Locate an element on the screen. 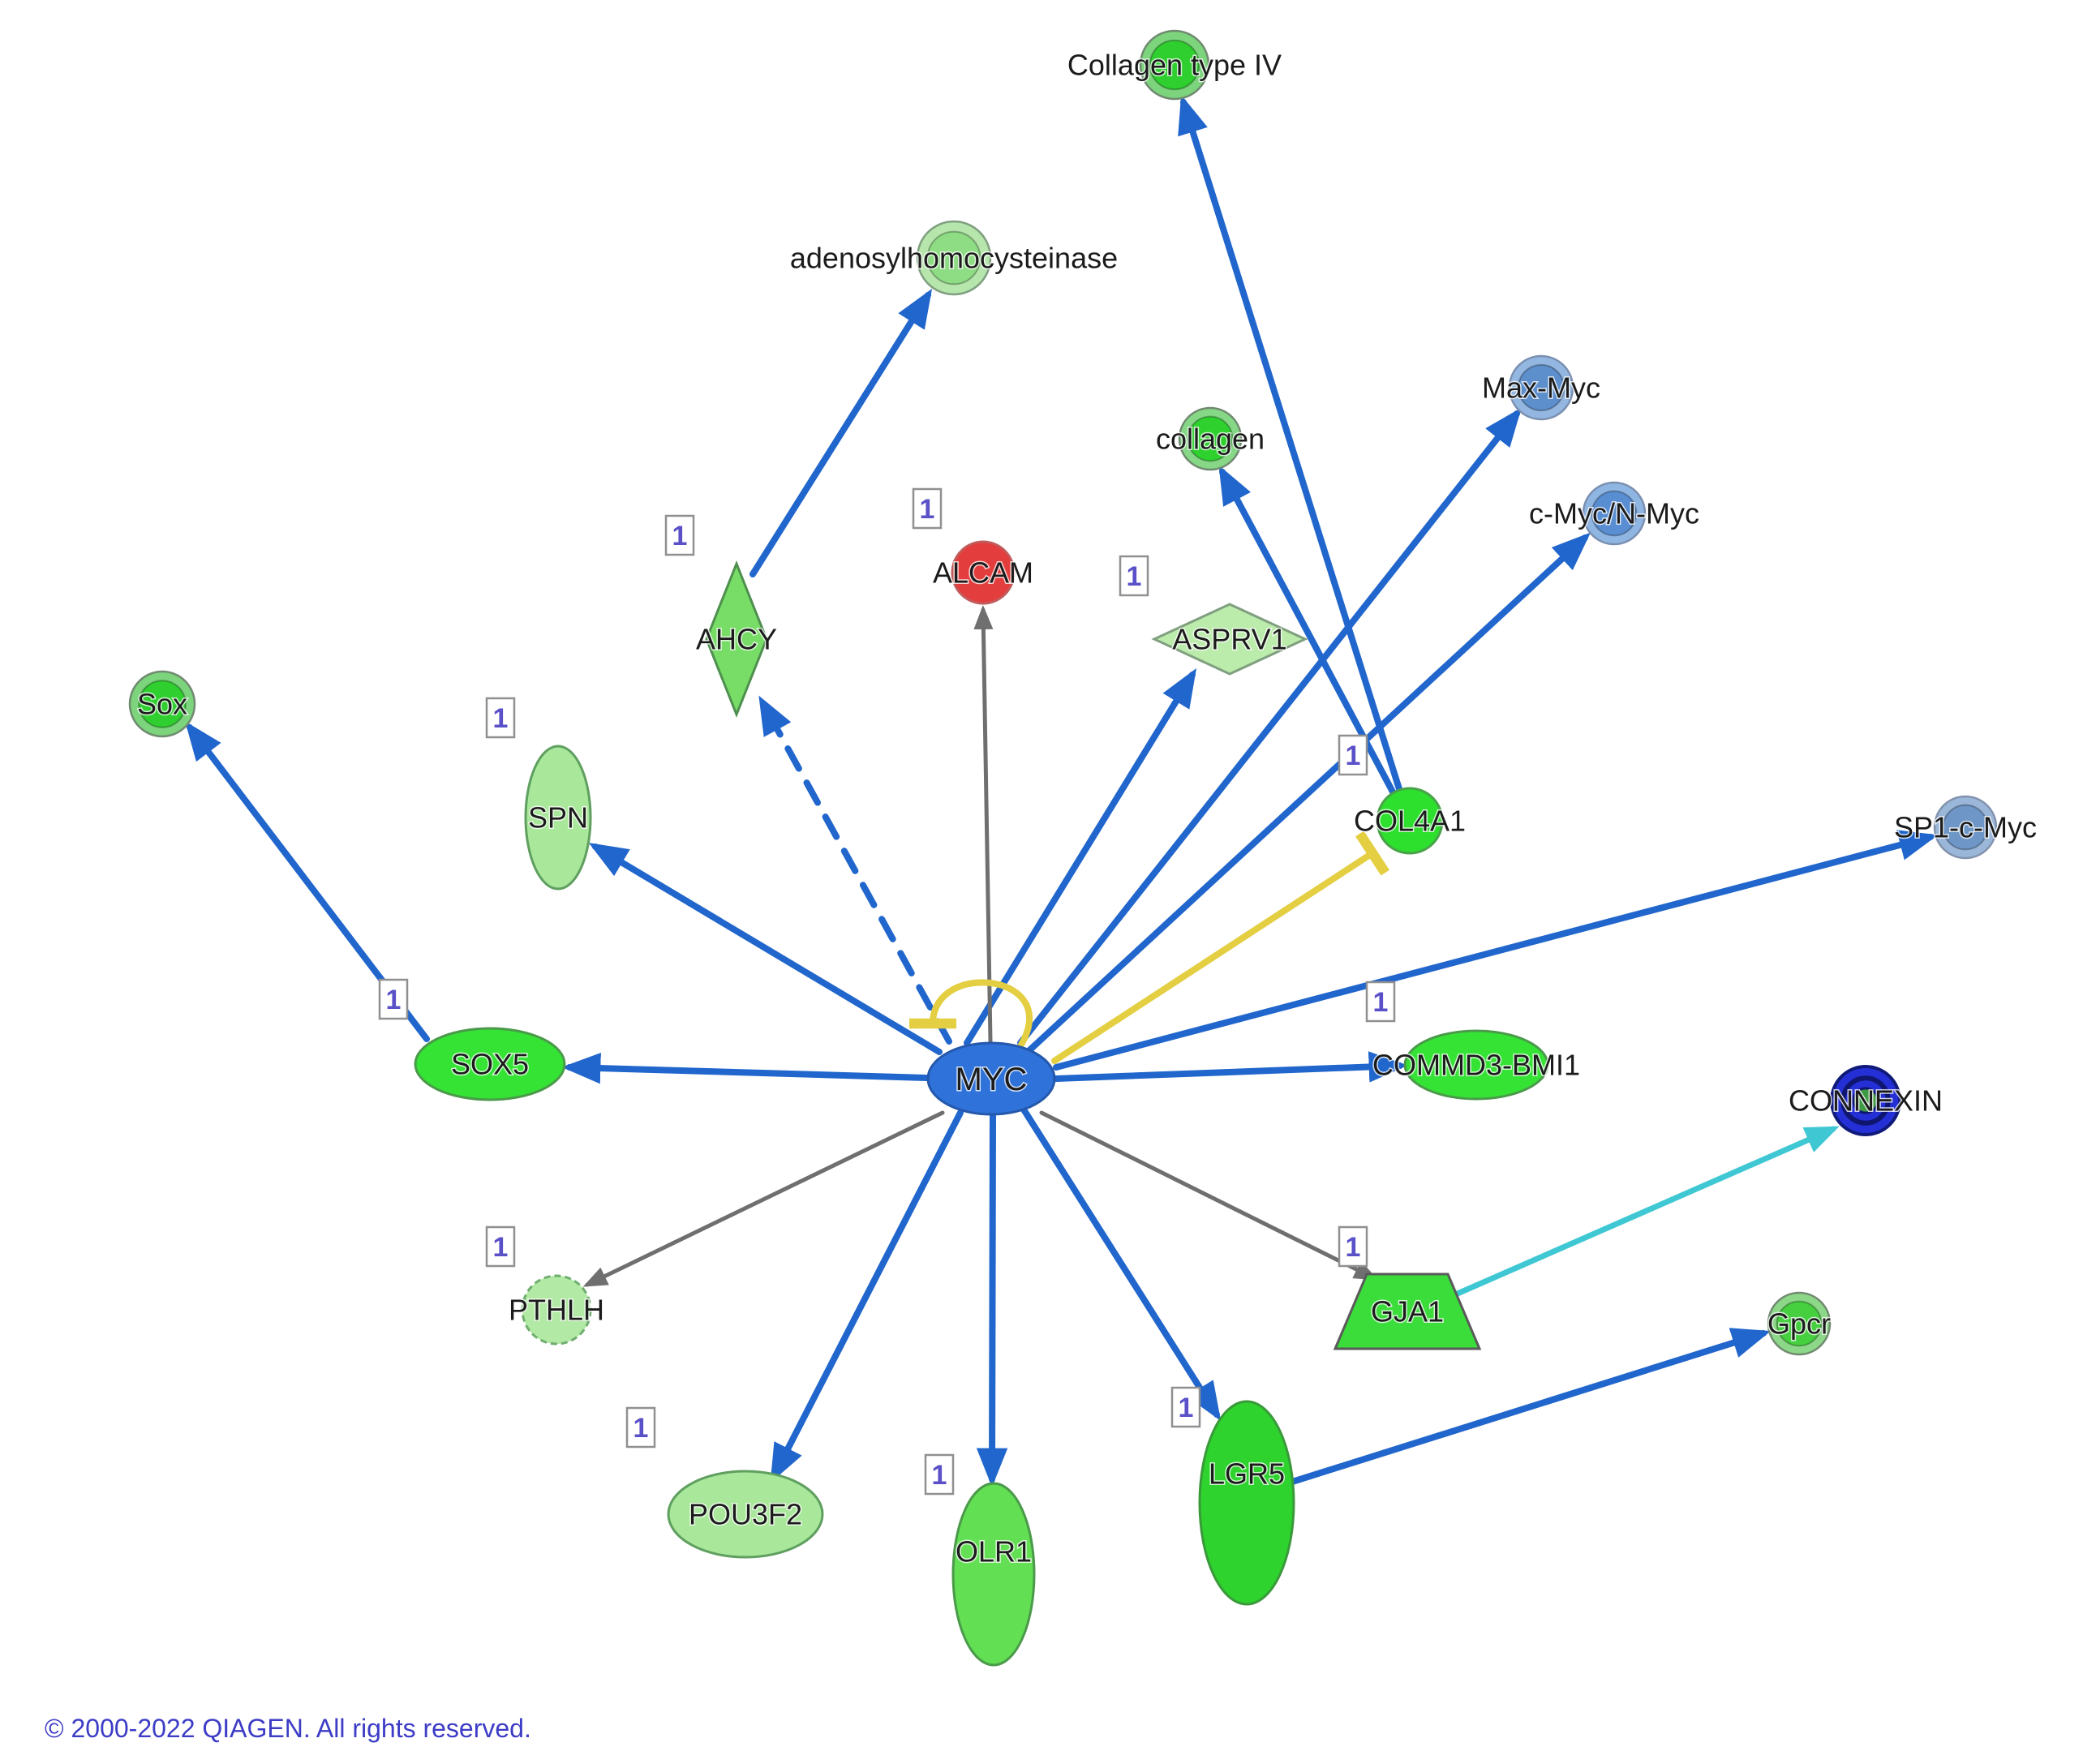 Image resolution: width=2083 pixels, height=1764 pixels. badge-pthlh: 1 is located at coordinates (500, 1246).